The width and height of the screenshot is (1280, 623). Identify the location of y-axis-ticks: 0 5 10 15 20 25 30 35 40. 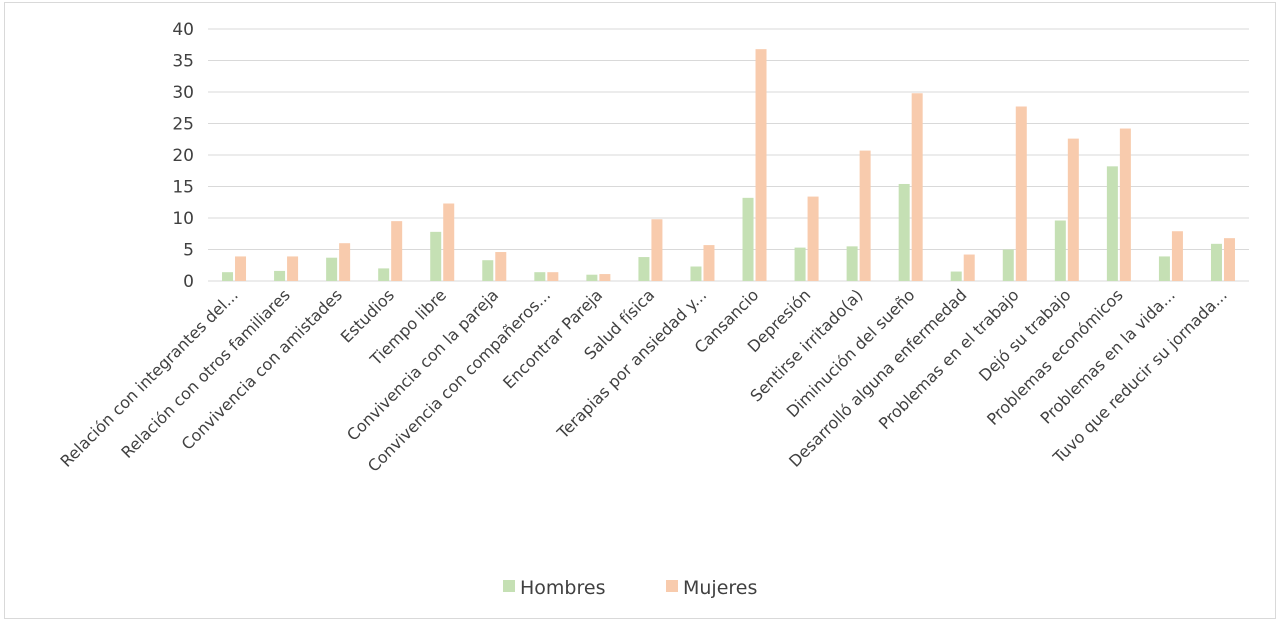
(183, 156).